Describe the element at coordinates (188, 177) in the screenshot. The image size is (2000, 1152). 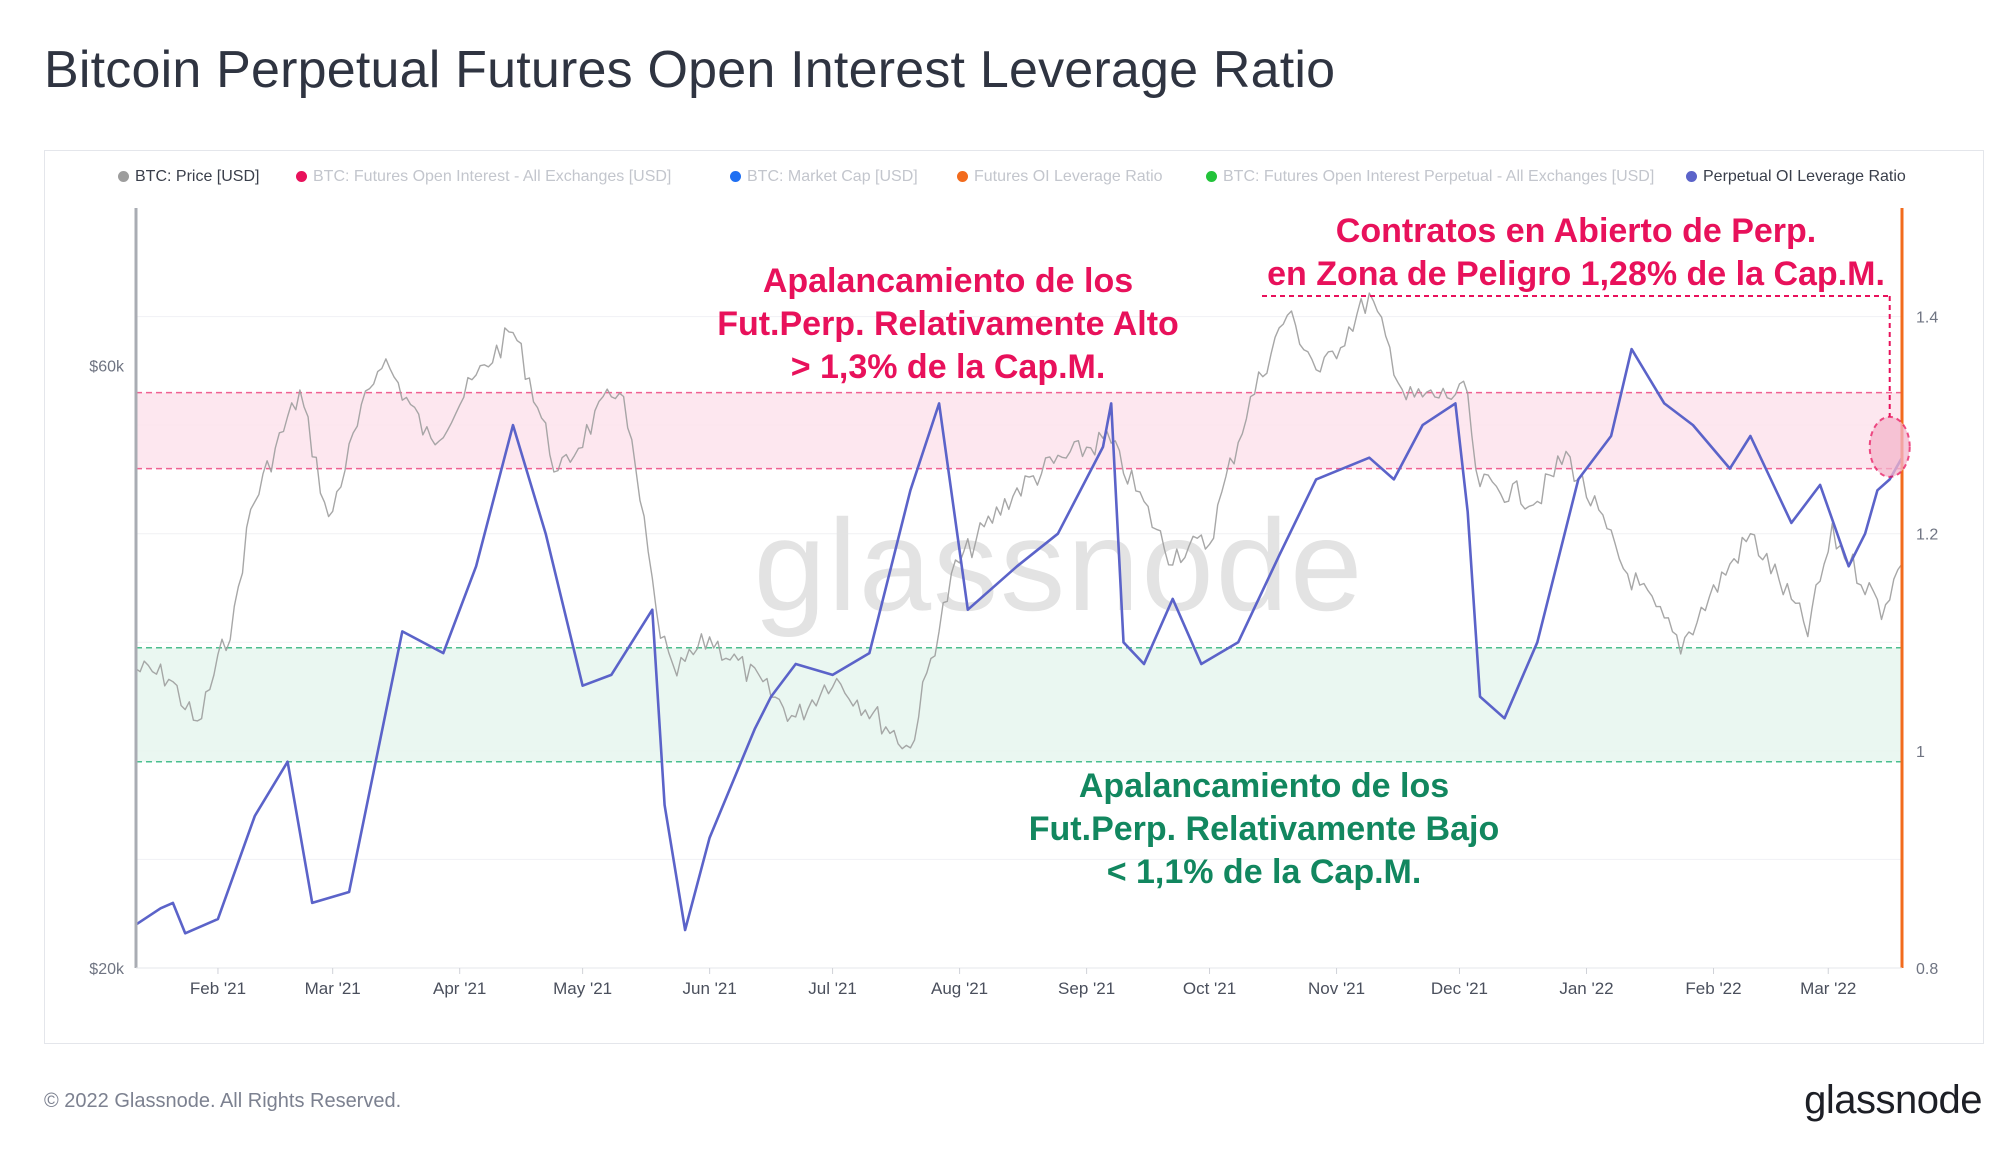
I see `legend-item-btc-price: BTC: Price [USD]` at that location.